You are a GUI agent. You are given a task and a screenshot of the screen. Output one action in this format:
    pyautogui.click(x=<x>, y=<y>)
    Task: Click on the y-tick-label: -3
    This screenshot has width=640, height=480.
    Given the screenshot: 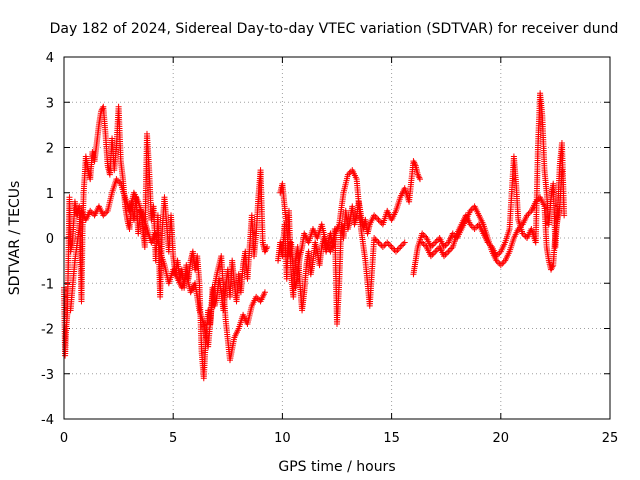 What is the action you would take?
    pyautogui.click(x=47, y=375)
    